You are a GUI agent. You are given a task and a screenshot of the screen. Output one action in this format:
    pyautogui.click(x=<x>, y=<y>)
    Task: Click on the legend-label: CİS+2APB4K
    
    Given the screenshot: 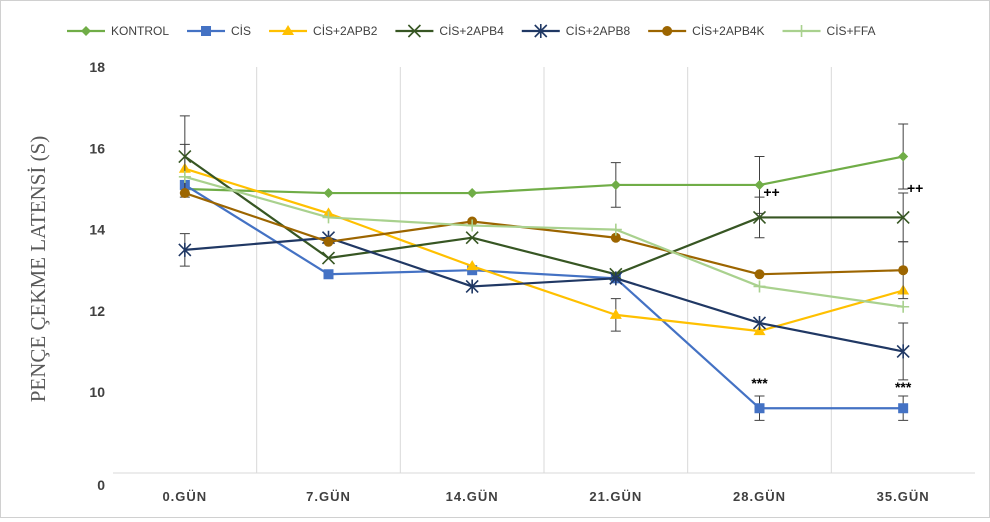 What is the action you would take?
    pyautogui.click(x=728, y=31)
    